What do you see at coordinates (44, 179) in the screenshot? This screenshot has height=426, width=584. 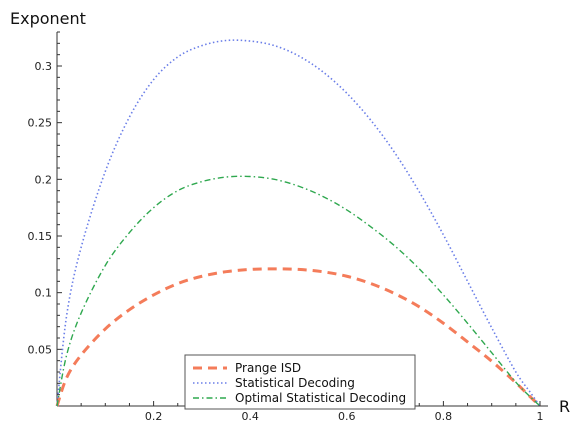 I see `y-tick-label: 0.2` at bounding box center [44, 179].